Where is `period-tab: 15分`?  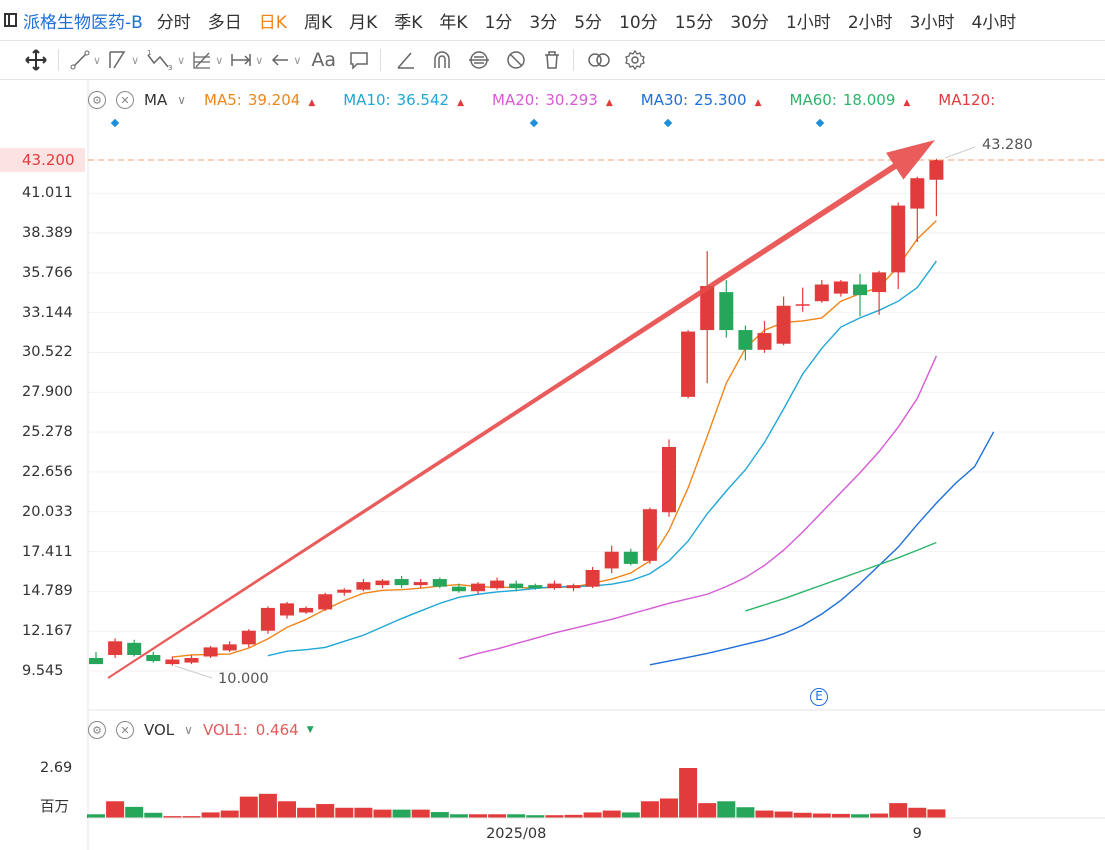
period-tab: 15分 is located at coordinates (694, 22).